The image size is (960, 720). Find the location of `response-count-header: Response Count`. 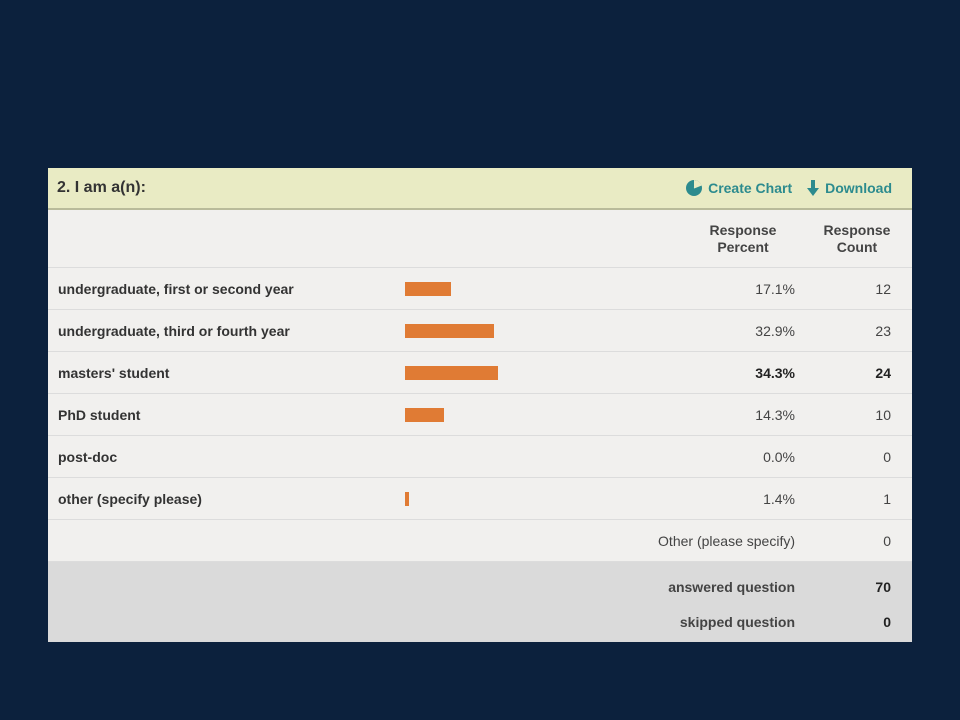

response-count-header: Response Count is located at coordinates (857, 238).